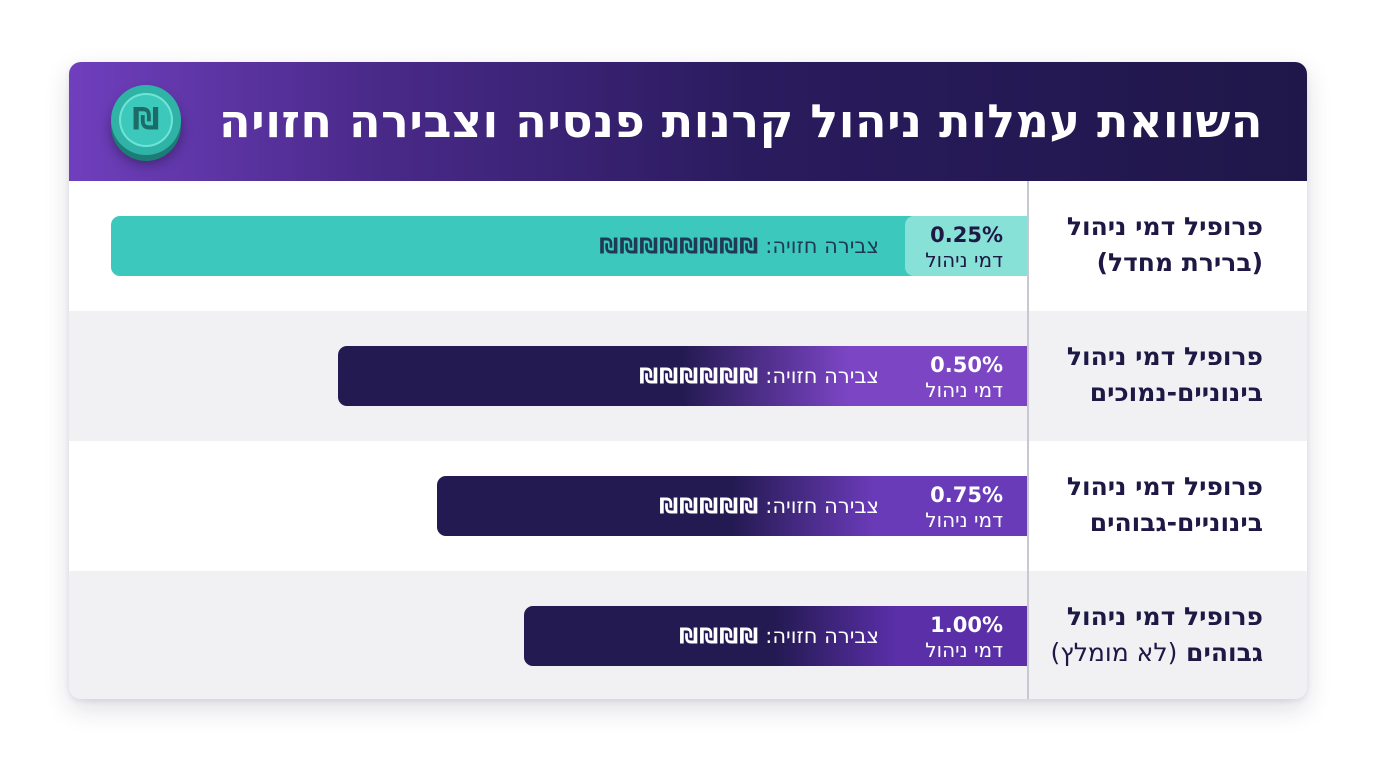 Image resolution: width=1376 pixels, height=768 pixels. I want to click on coin-symbol: ₪, so click(146, 120).